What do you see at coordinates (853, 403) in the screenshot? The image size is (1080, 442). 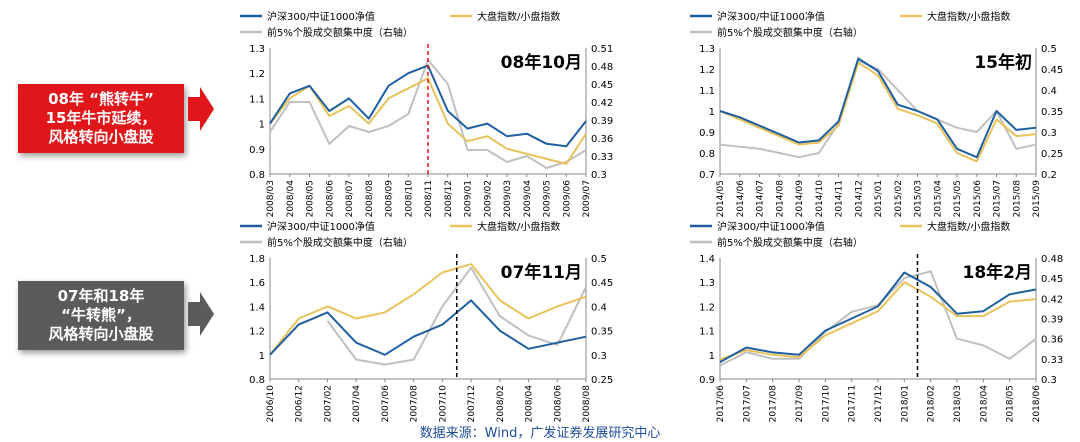 I see `x-tick-label: 2017/11` at bounding box center [853, 403].